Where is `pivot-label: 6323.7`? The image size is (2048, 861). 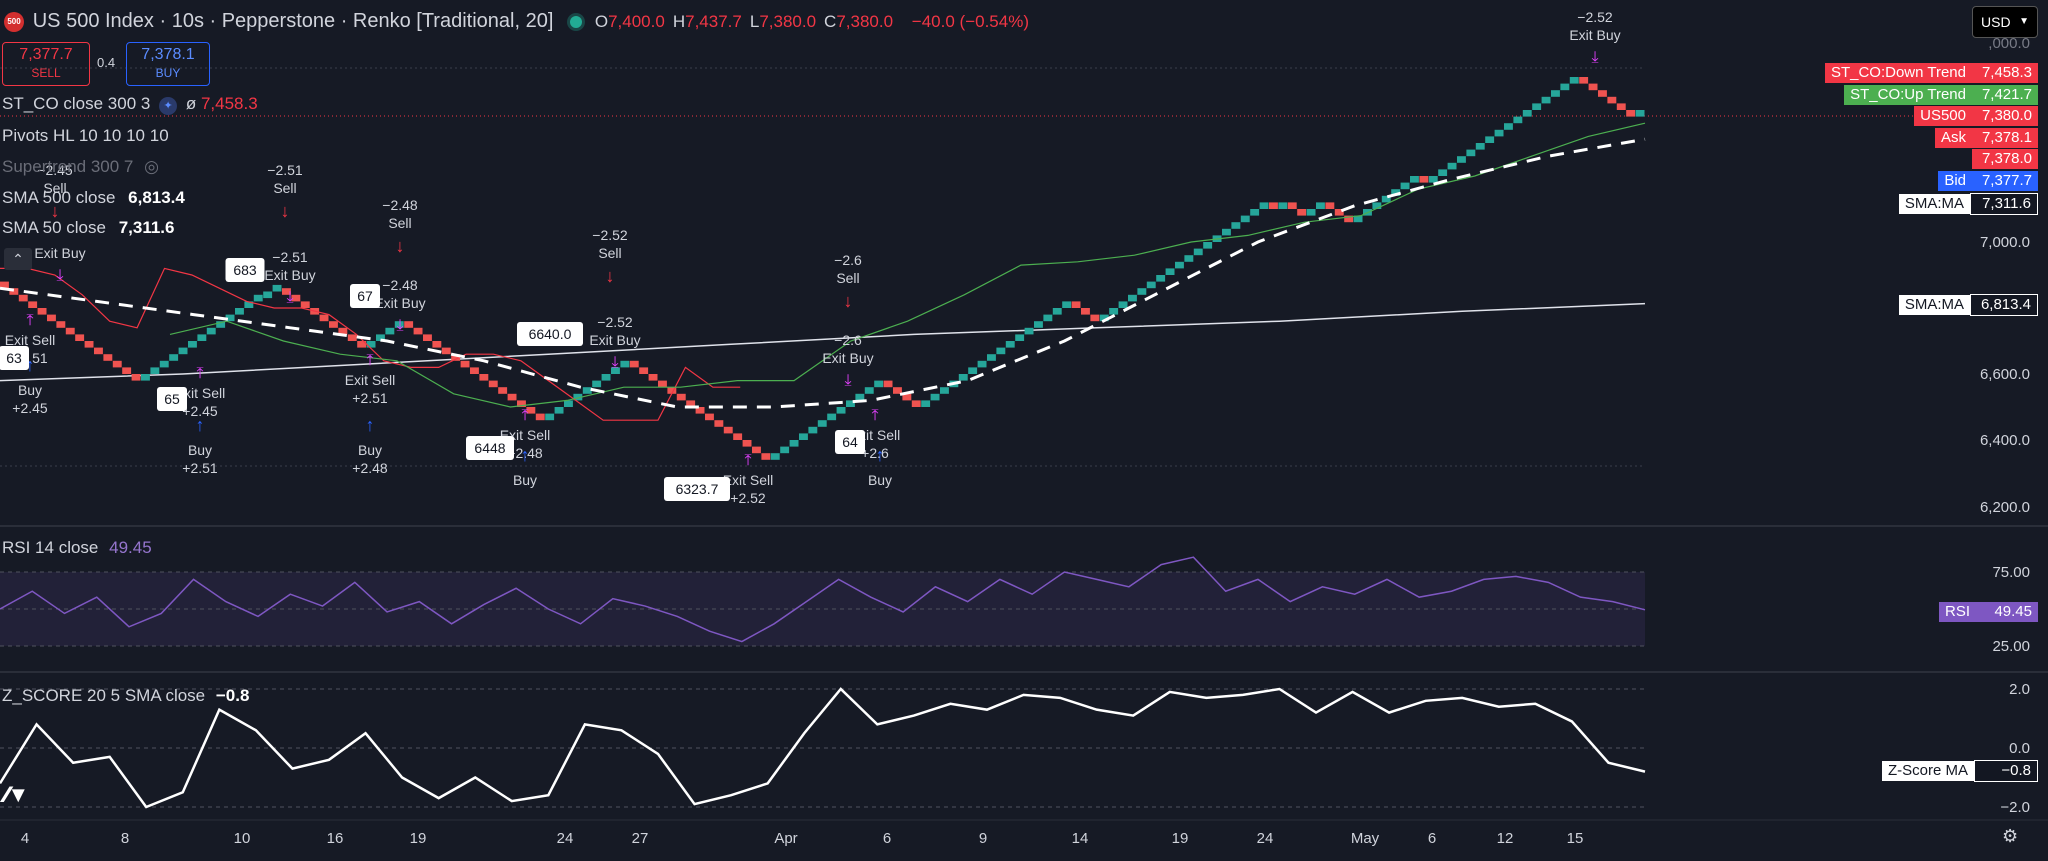
pivot-label: 6323.7 is located at coordinates (697, 489).